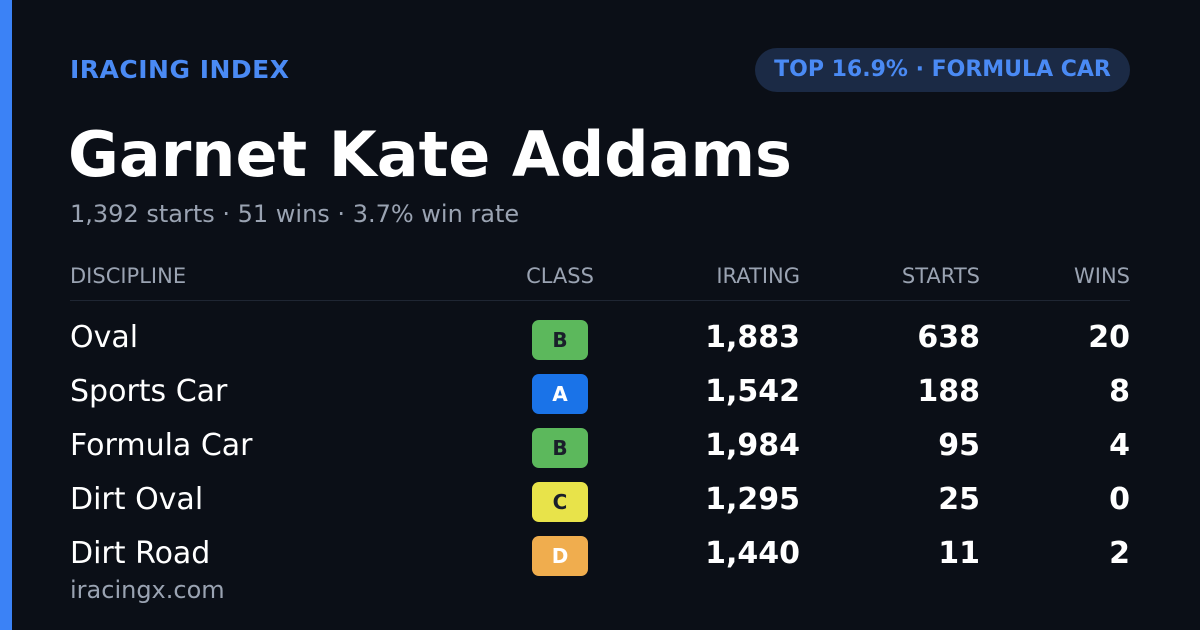 The width and height of the screenshot is (1200, 630). I want to click on class-badge: C, so click(560, 502).